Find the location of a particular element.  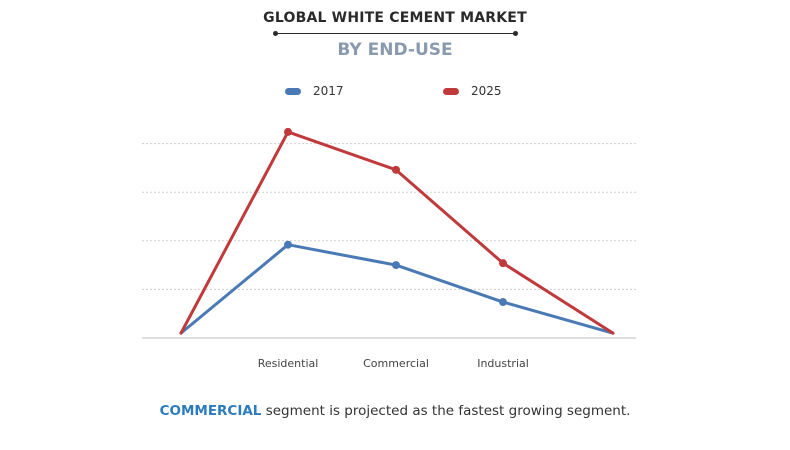

chart-subtitle: BY END-USE is located at coordinates (395, 50).